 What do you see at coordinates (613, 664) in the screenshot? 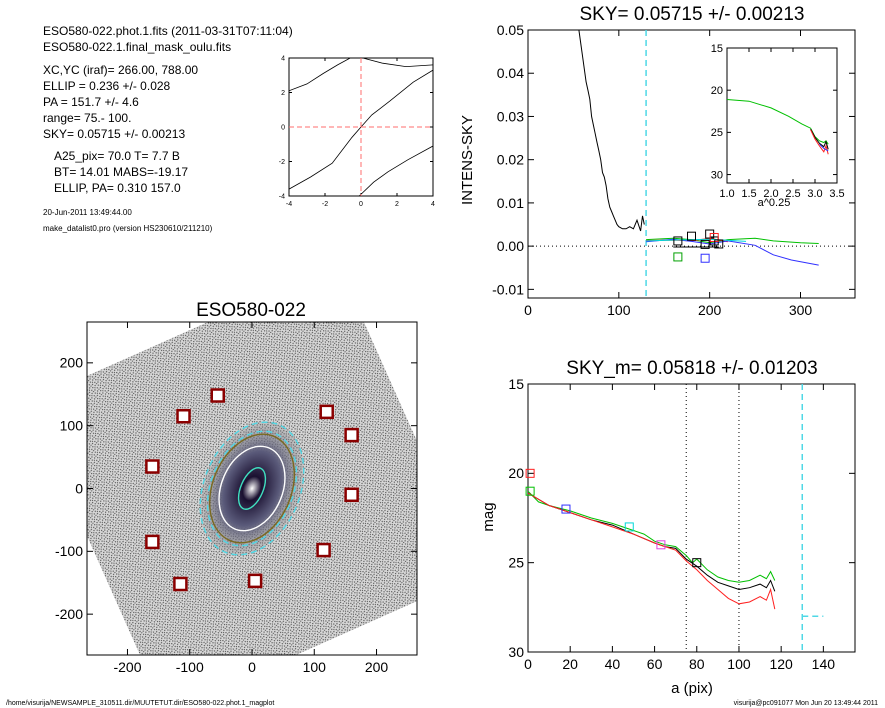
I see `x-tick-label: 40` at bounding box center [613, 664].